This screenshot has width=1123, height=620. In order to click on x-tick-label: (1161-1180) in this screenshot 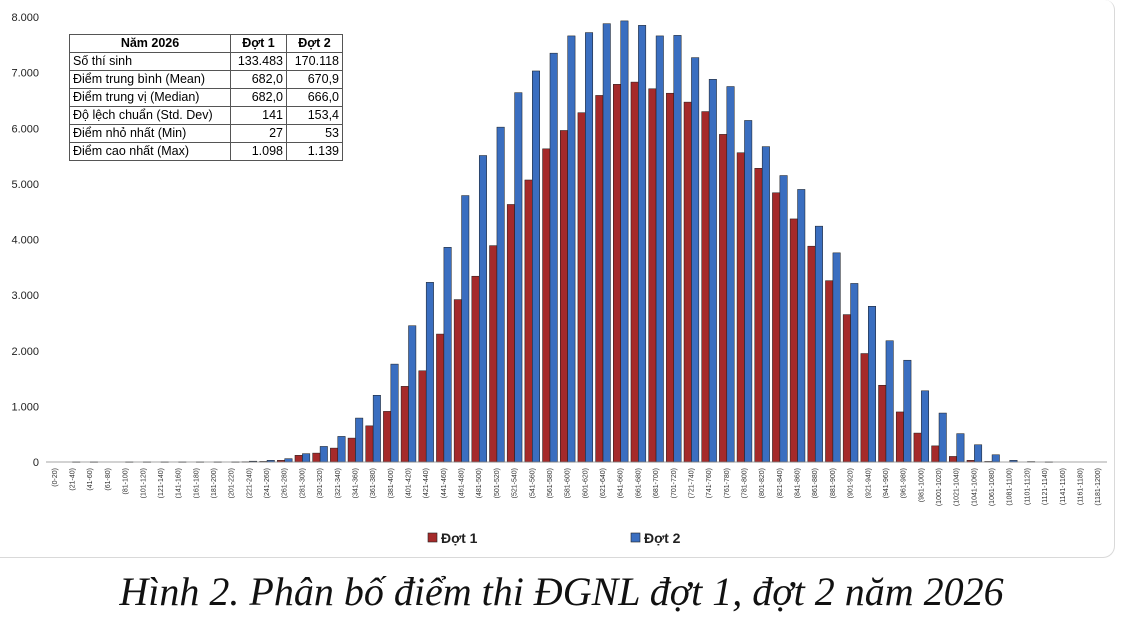, I will do `click(1080, 486)`.